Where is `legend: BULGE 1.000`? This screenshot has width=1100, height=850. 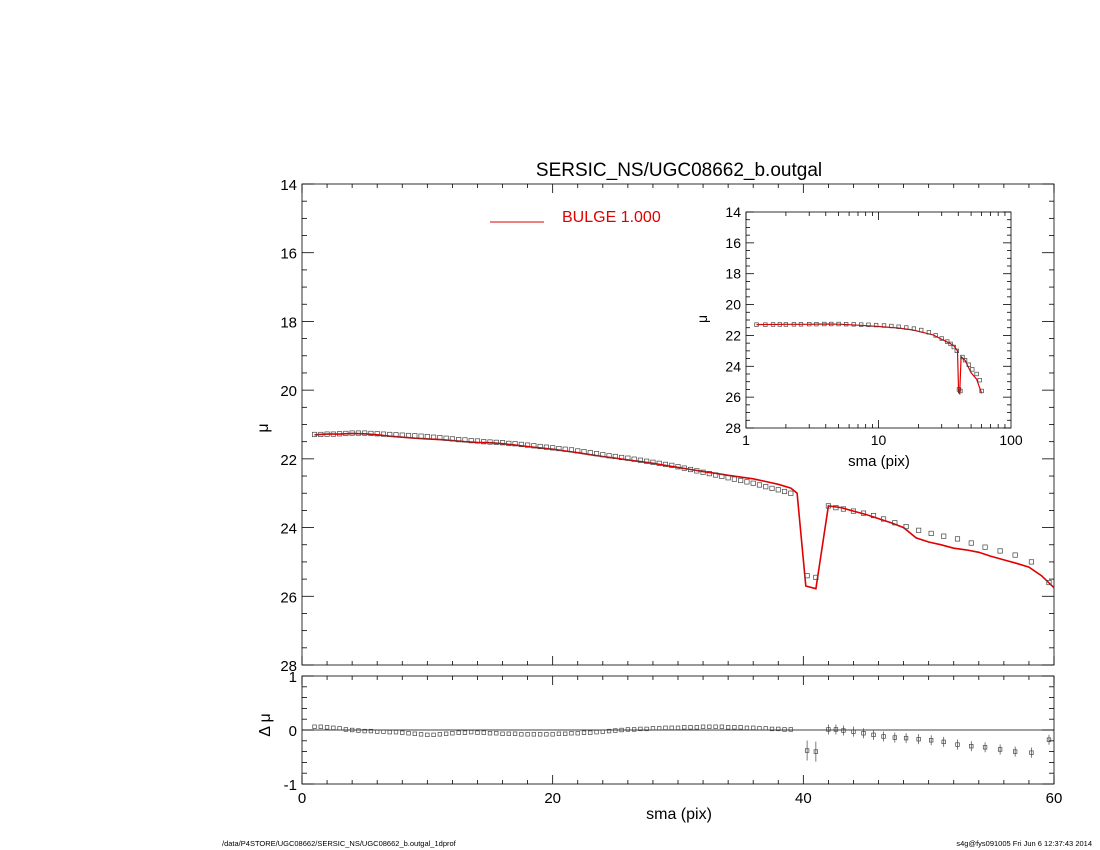
legend: BULGE 1.000 is located at coordinates (575, 217).